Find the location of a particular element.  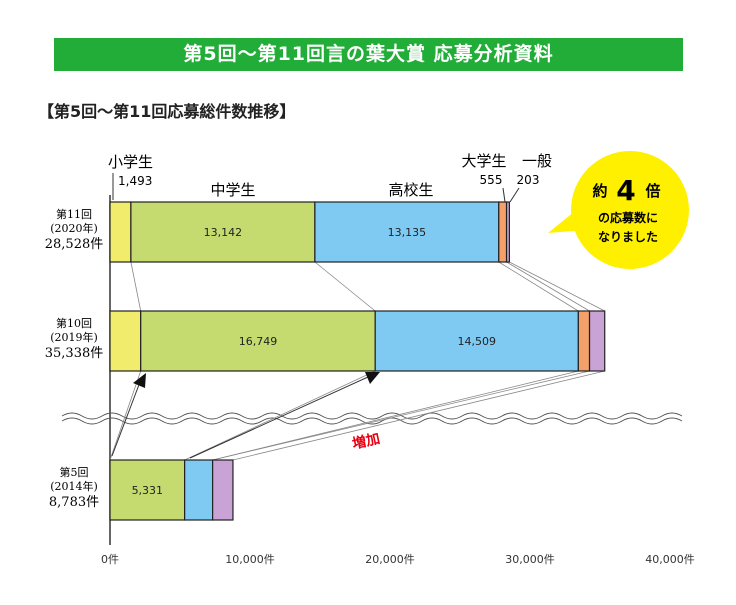

series-label-high-school: 高校生 is located at coordinates (410, 190).